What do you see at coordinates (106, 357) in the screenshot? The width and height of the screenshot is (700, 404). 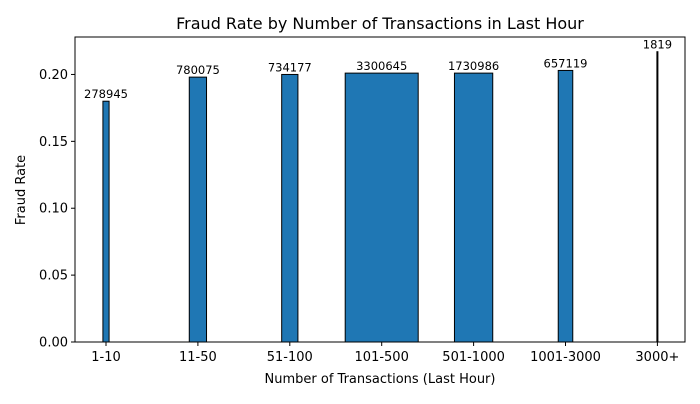 I see `x-tick-label: 1-10` at bounding box center [106, 357].